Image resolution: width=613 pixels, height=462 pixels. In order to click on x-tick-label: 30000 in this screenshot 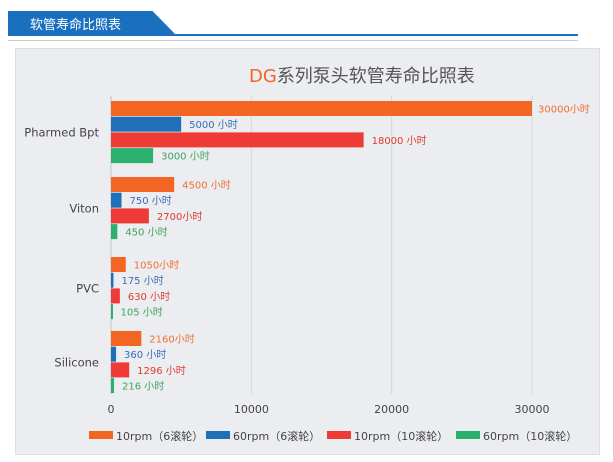, I will do `click(532, 409)`.